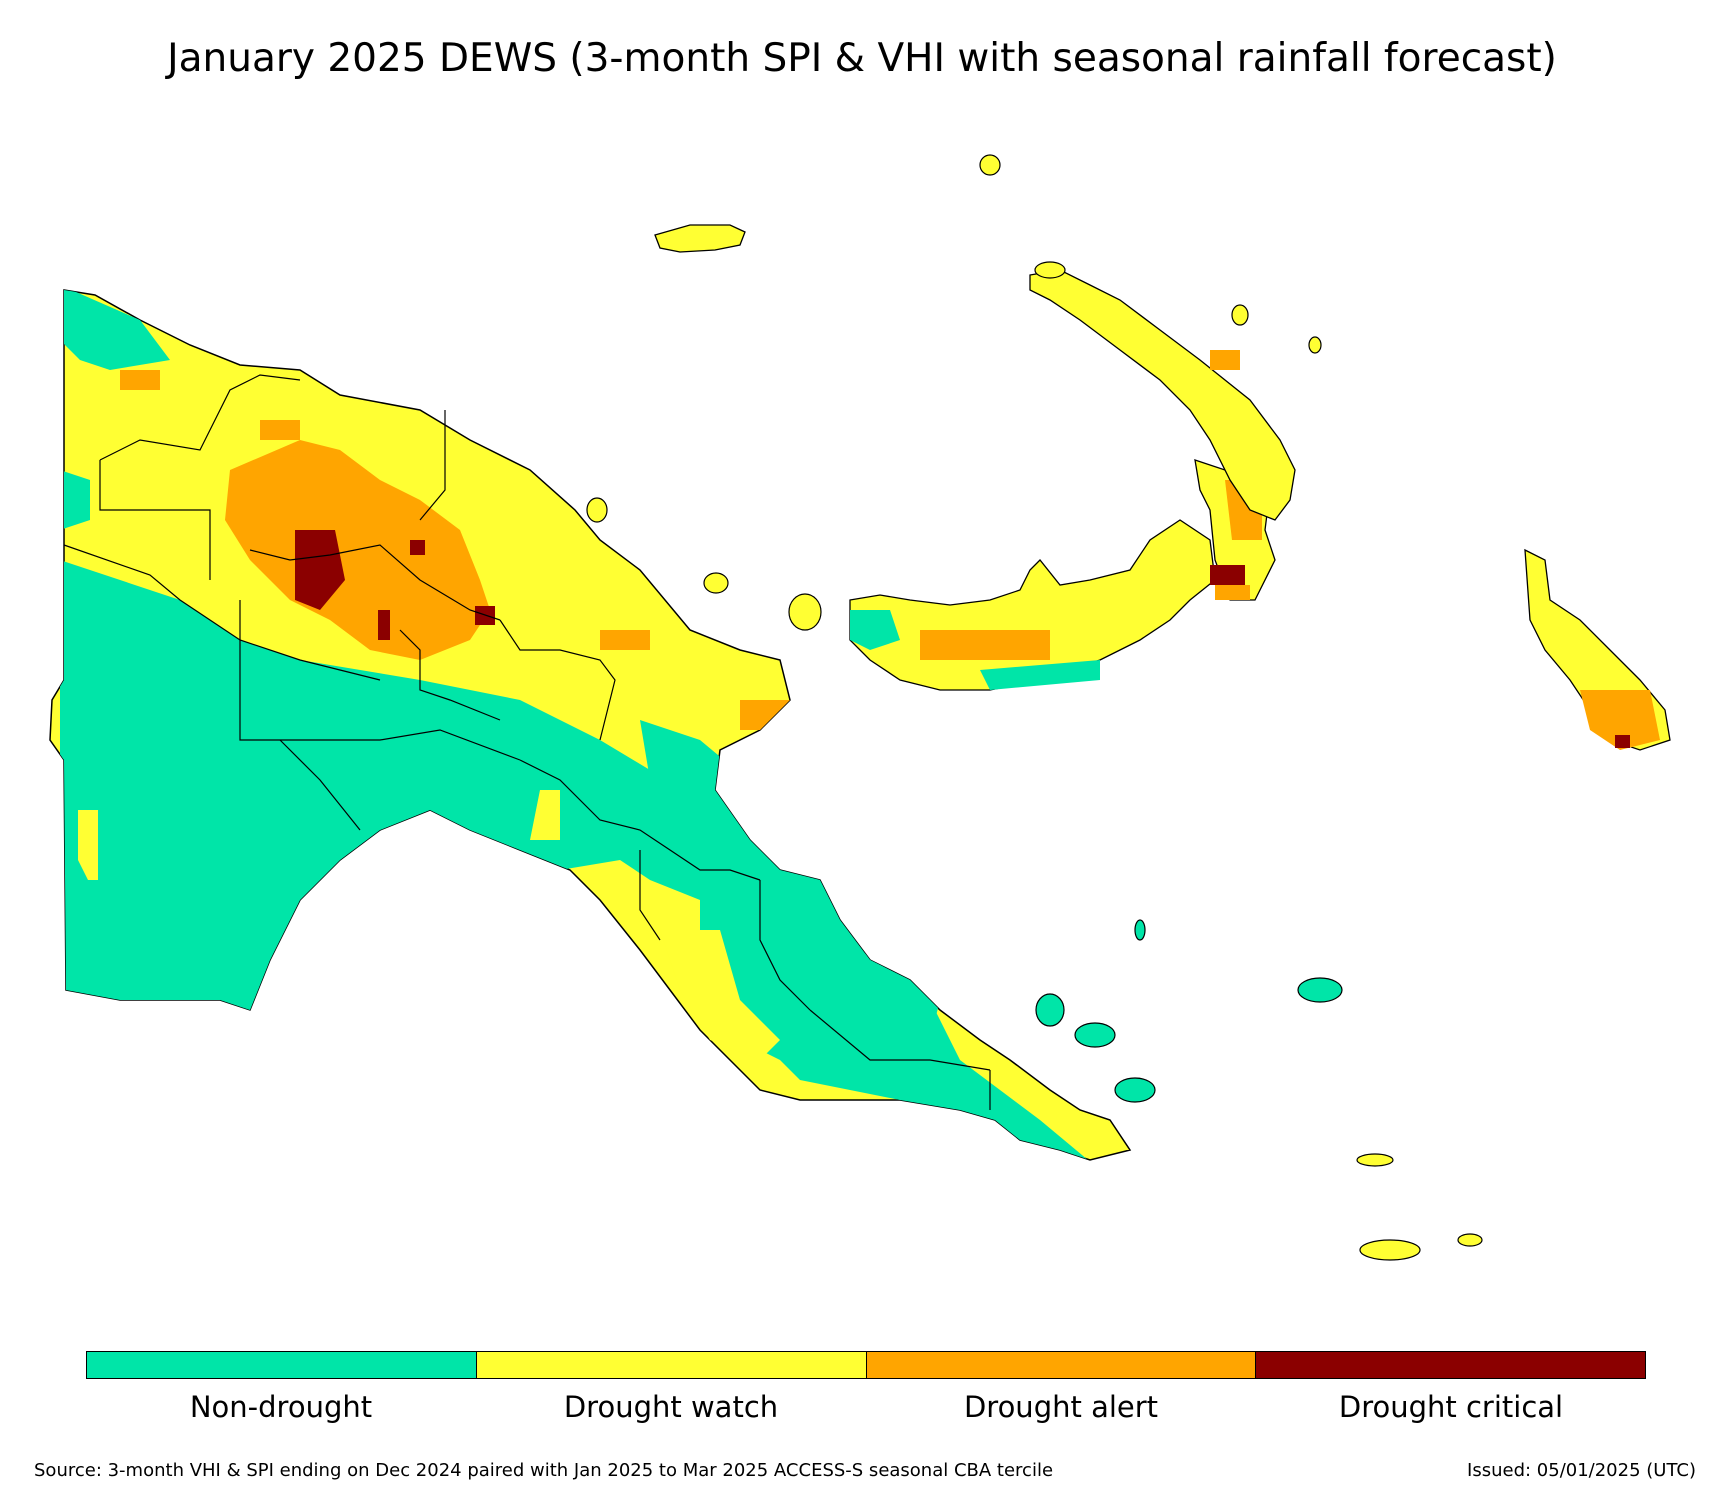 The width and height of the screenshot is (1724, 1494). Describe the element at coordinates (790, 880) in the screenshot. I see `non-drought-zone-southeast` at that location.